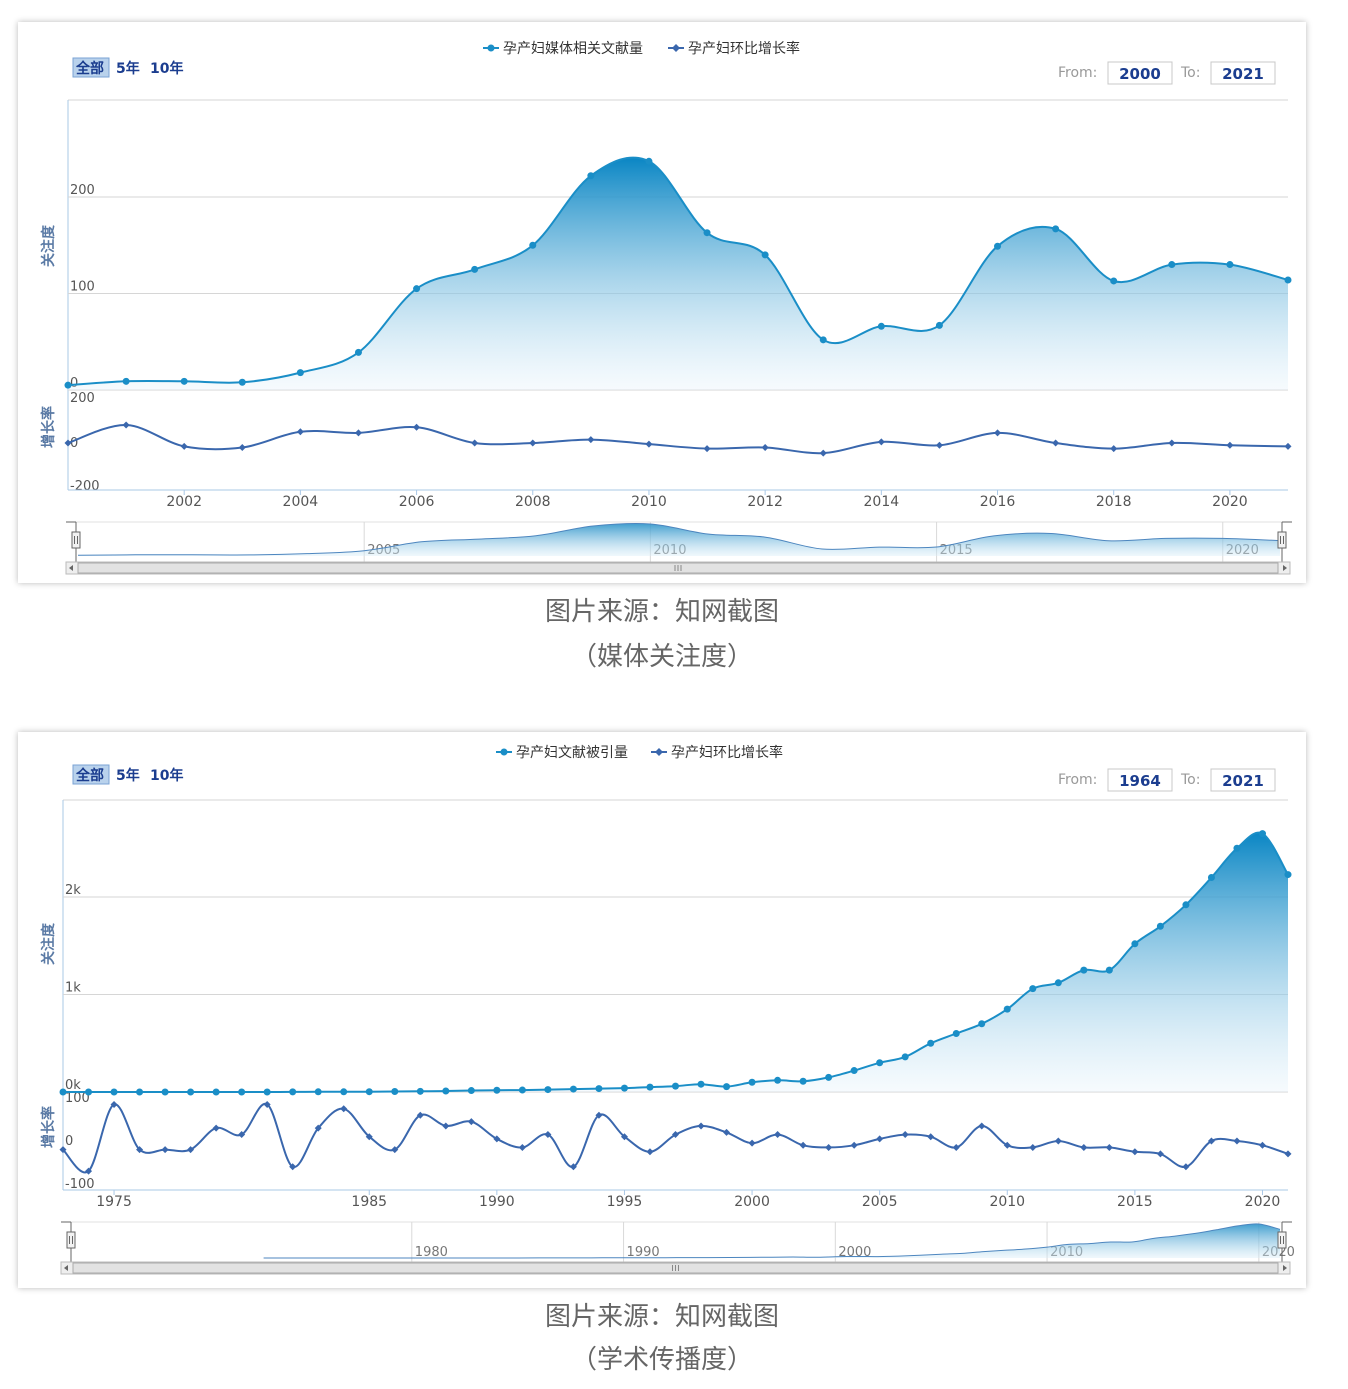 This screenshot has width=1348, height=1389. What do you see at coordinates (661, 1317) in the screenshot?
I see `caption-title: 图片来源：知网截图` at bounding box center [661, 1317].